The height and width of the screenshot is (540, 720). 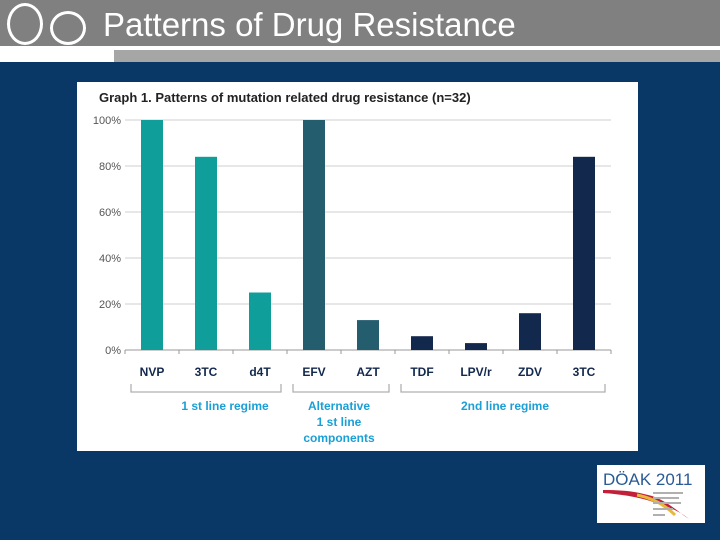 What do you see at coordinates (418, 48) in the screenshot?
I see `header-divider` at bounding box center [418, 48].